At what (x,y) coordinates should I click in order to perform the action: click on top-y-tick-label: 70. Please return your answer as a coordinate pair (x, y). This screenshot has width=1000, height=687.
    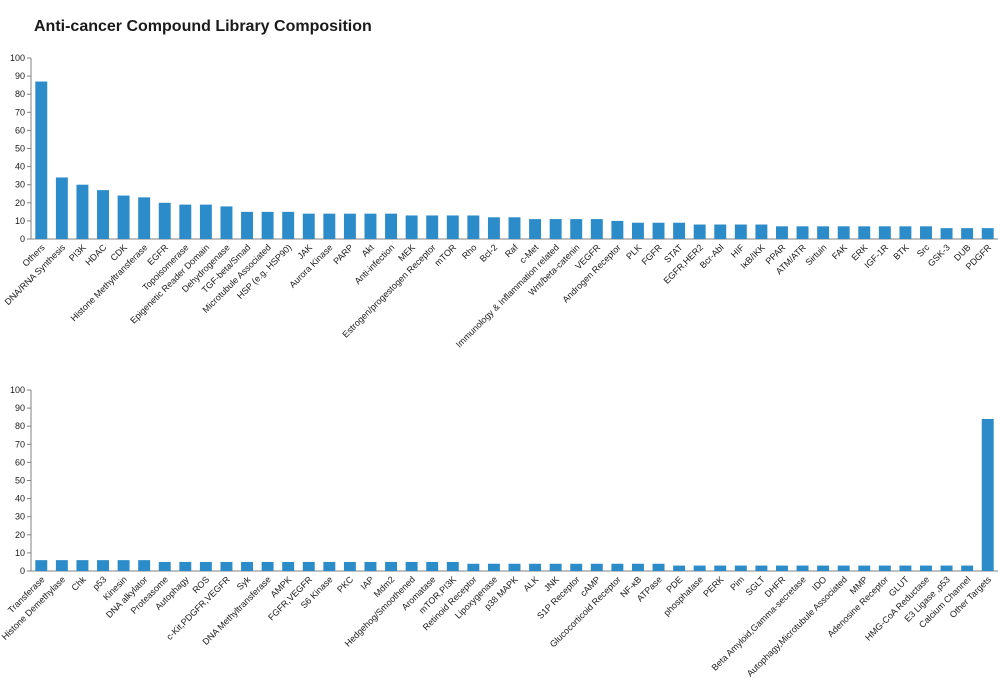
    Looking at the image, I should click on (20, 112).